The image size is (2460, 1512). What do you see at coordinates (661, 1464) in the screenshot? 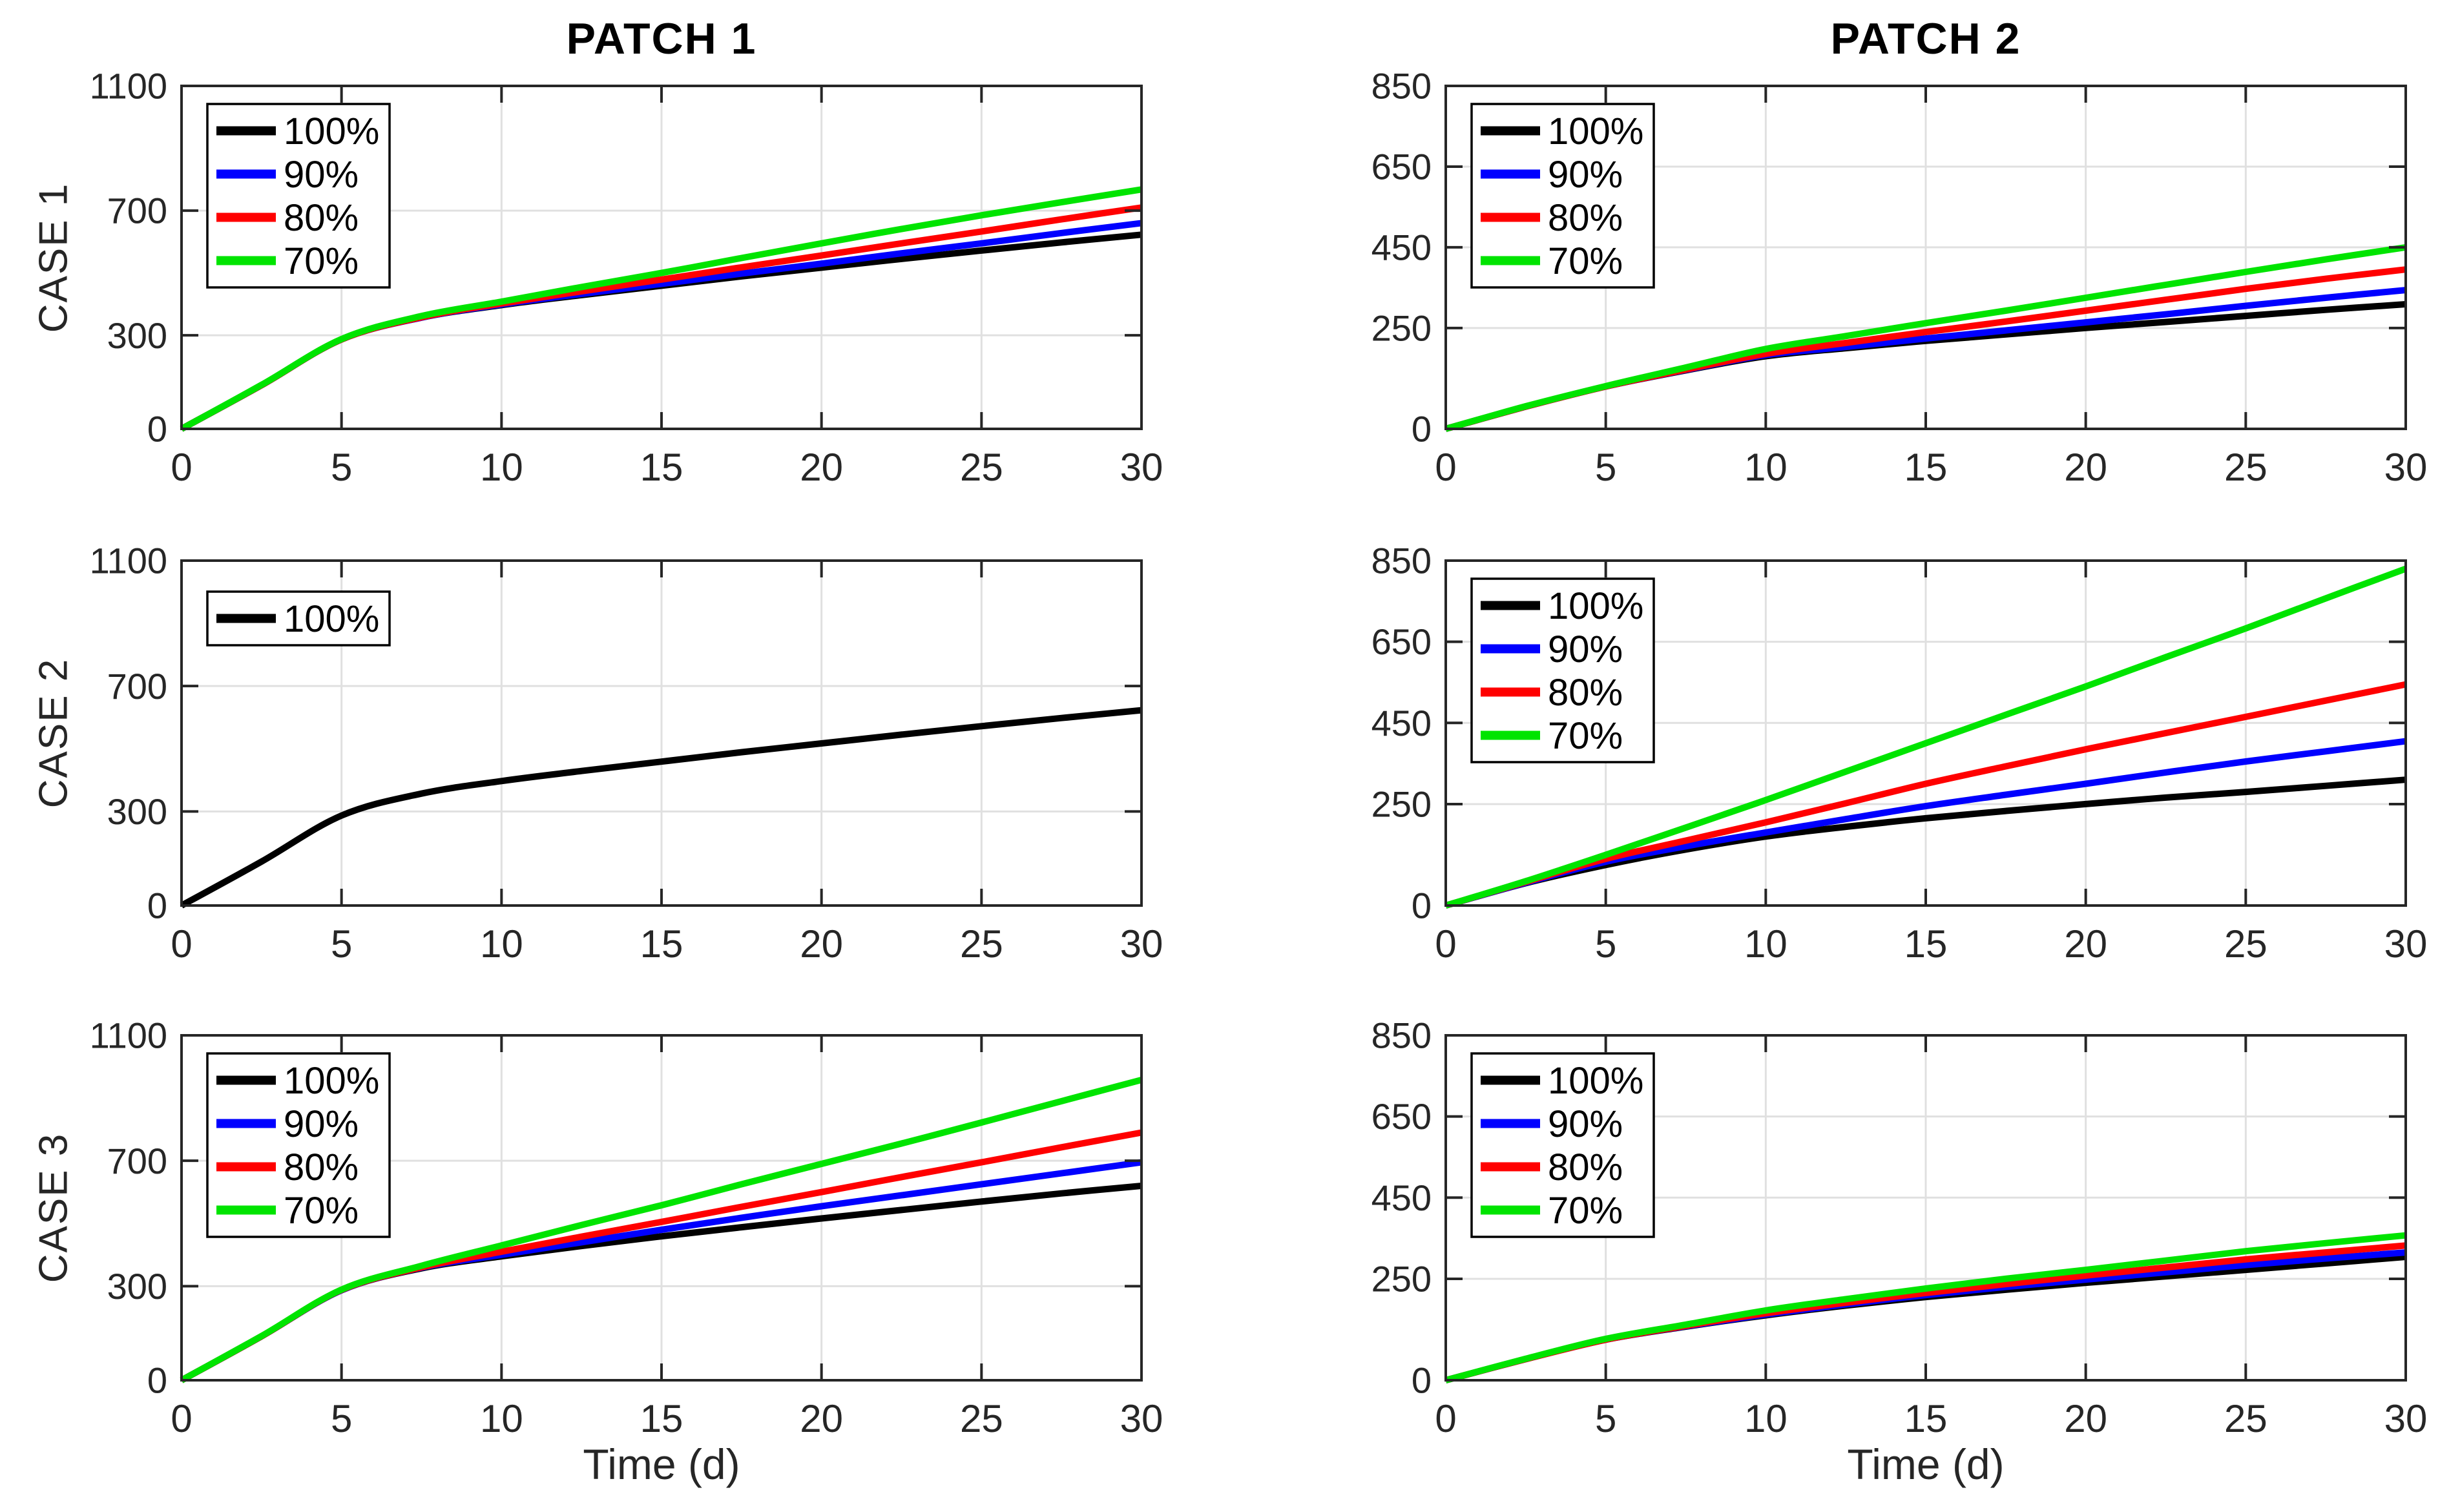
I see `xlabel-time-left: Time (d)` at bounding box center [661, 1464].